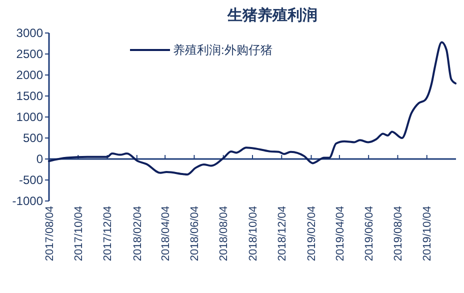  What do you see at coordinates (282, 234) in the screenshot?
I see `x-tick-label: 2018/12/04` at bounding box center [282, 234].